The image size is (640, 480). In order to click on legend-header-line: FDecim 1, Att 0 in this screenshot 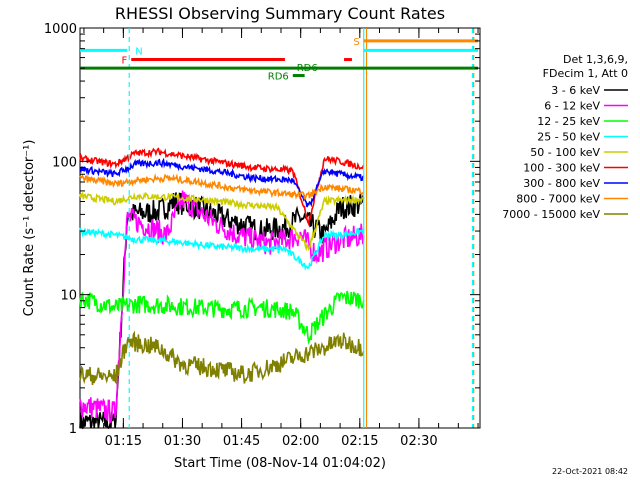, I will do `click(585, 73)`.